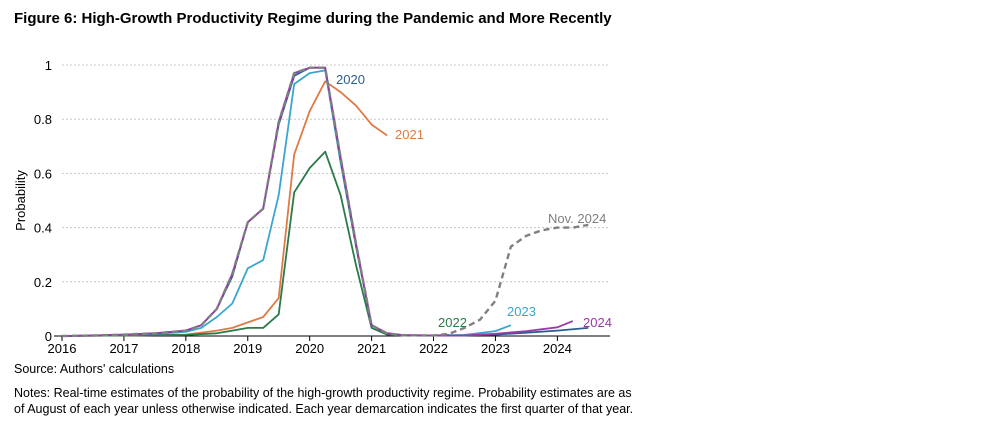  I want to click on x-tick-label: 2018, so click(185, 348).